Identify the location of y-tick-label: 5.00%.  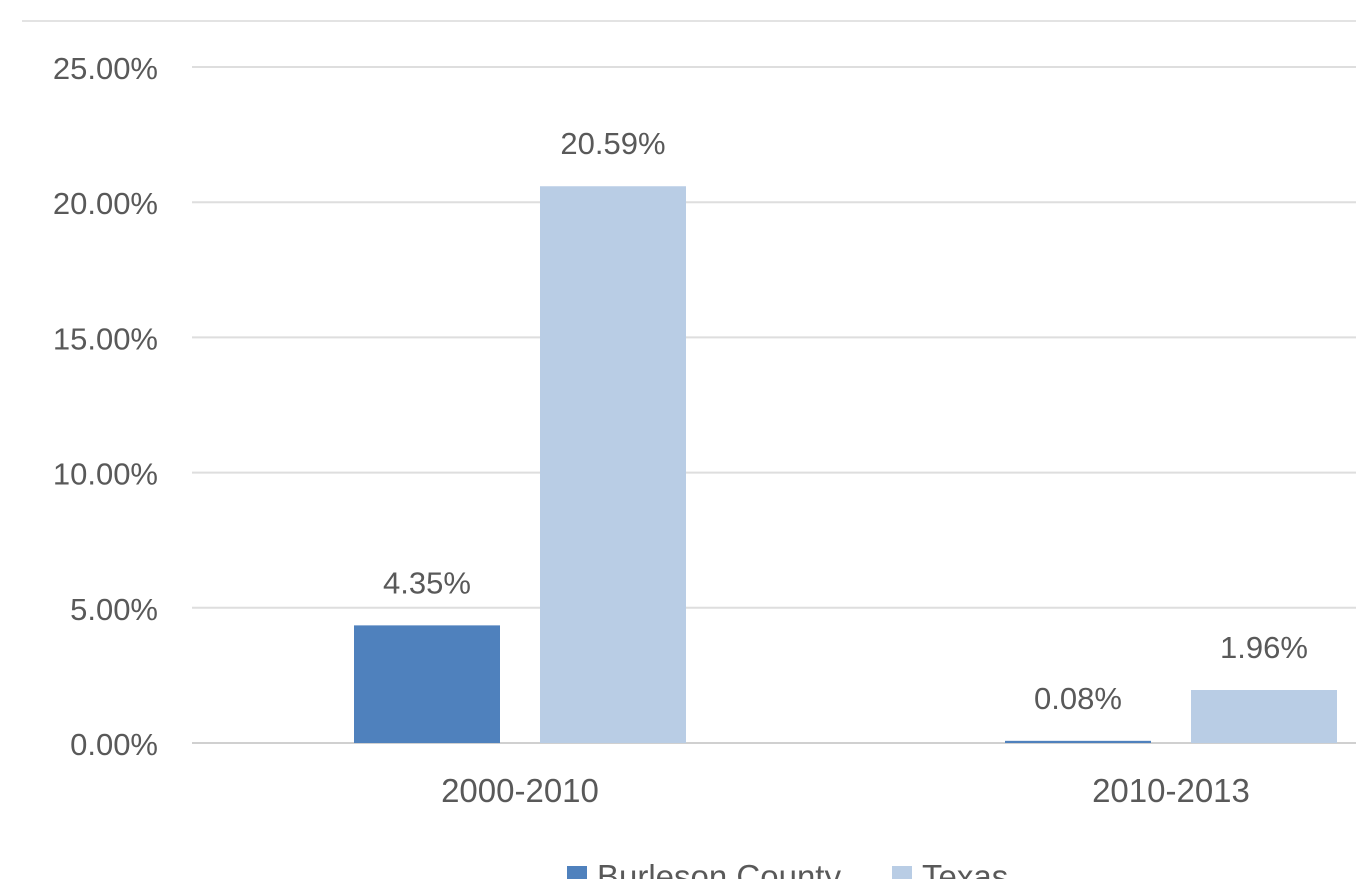
(114, 609).